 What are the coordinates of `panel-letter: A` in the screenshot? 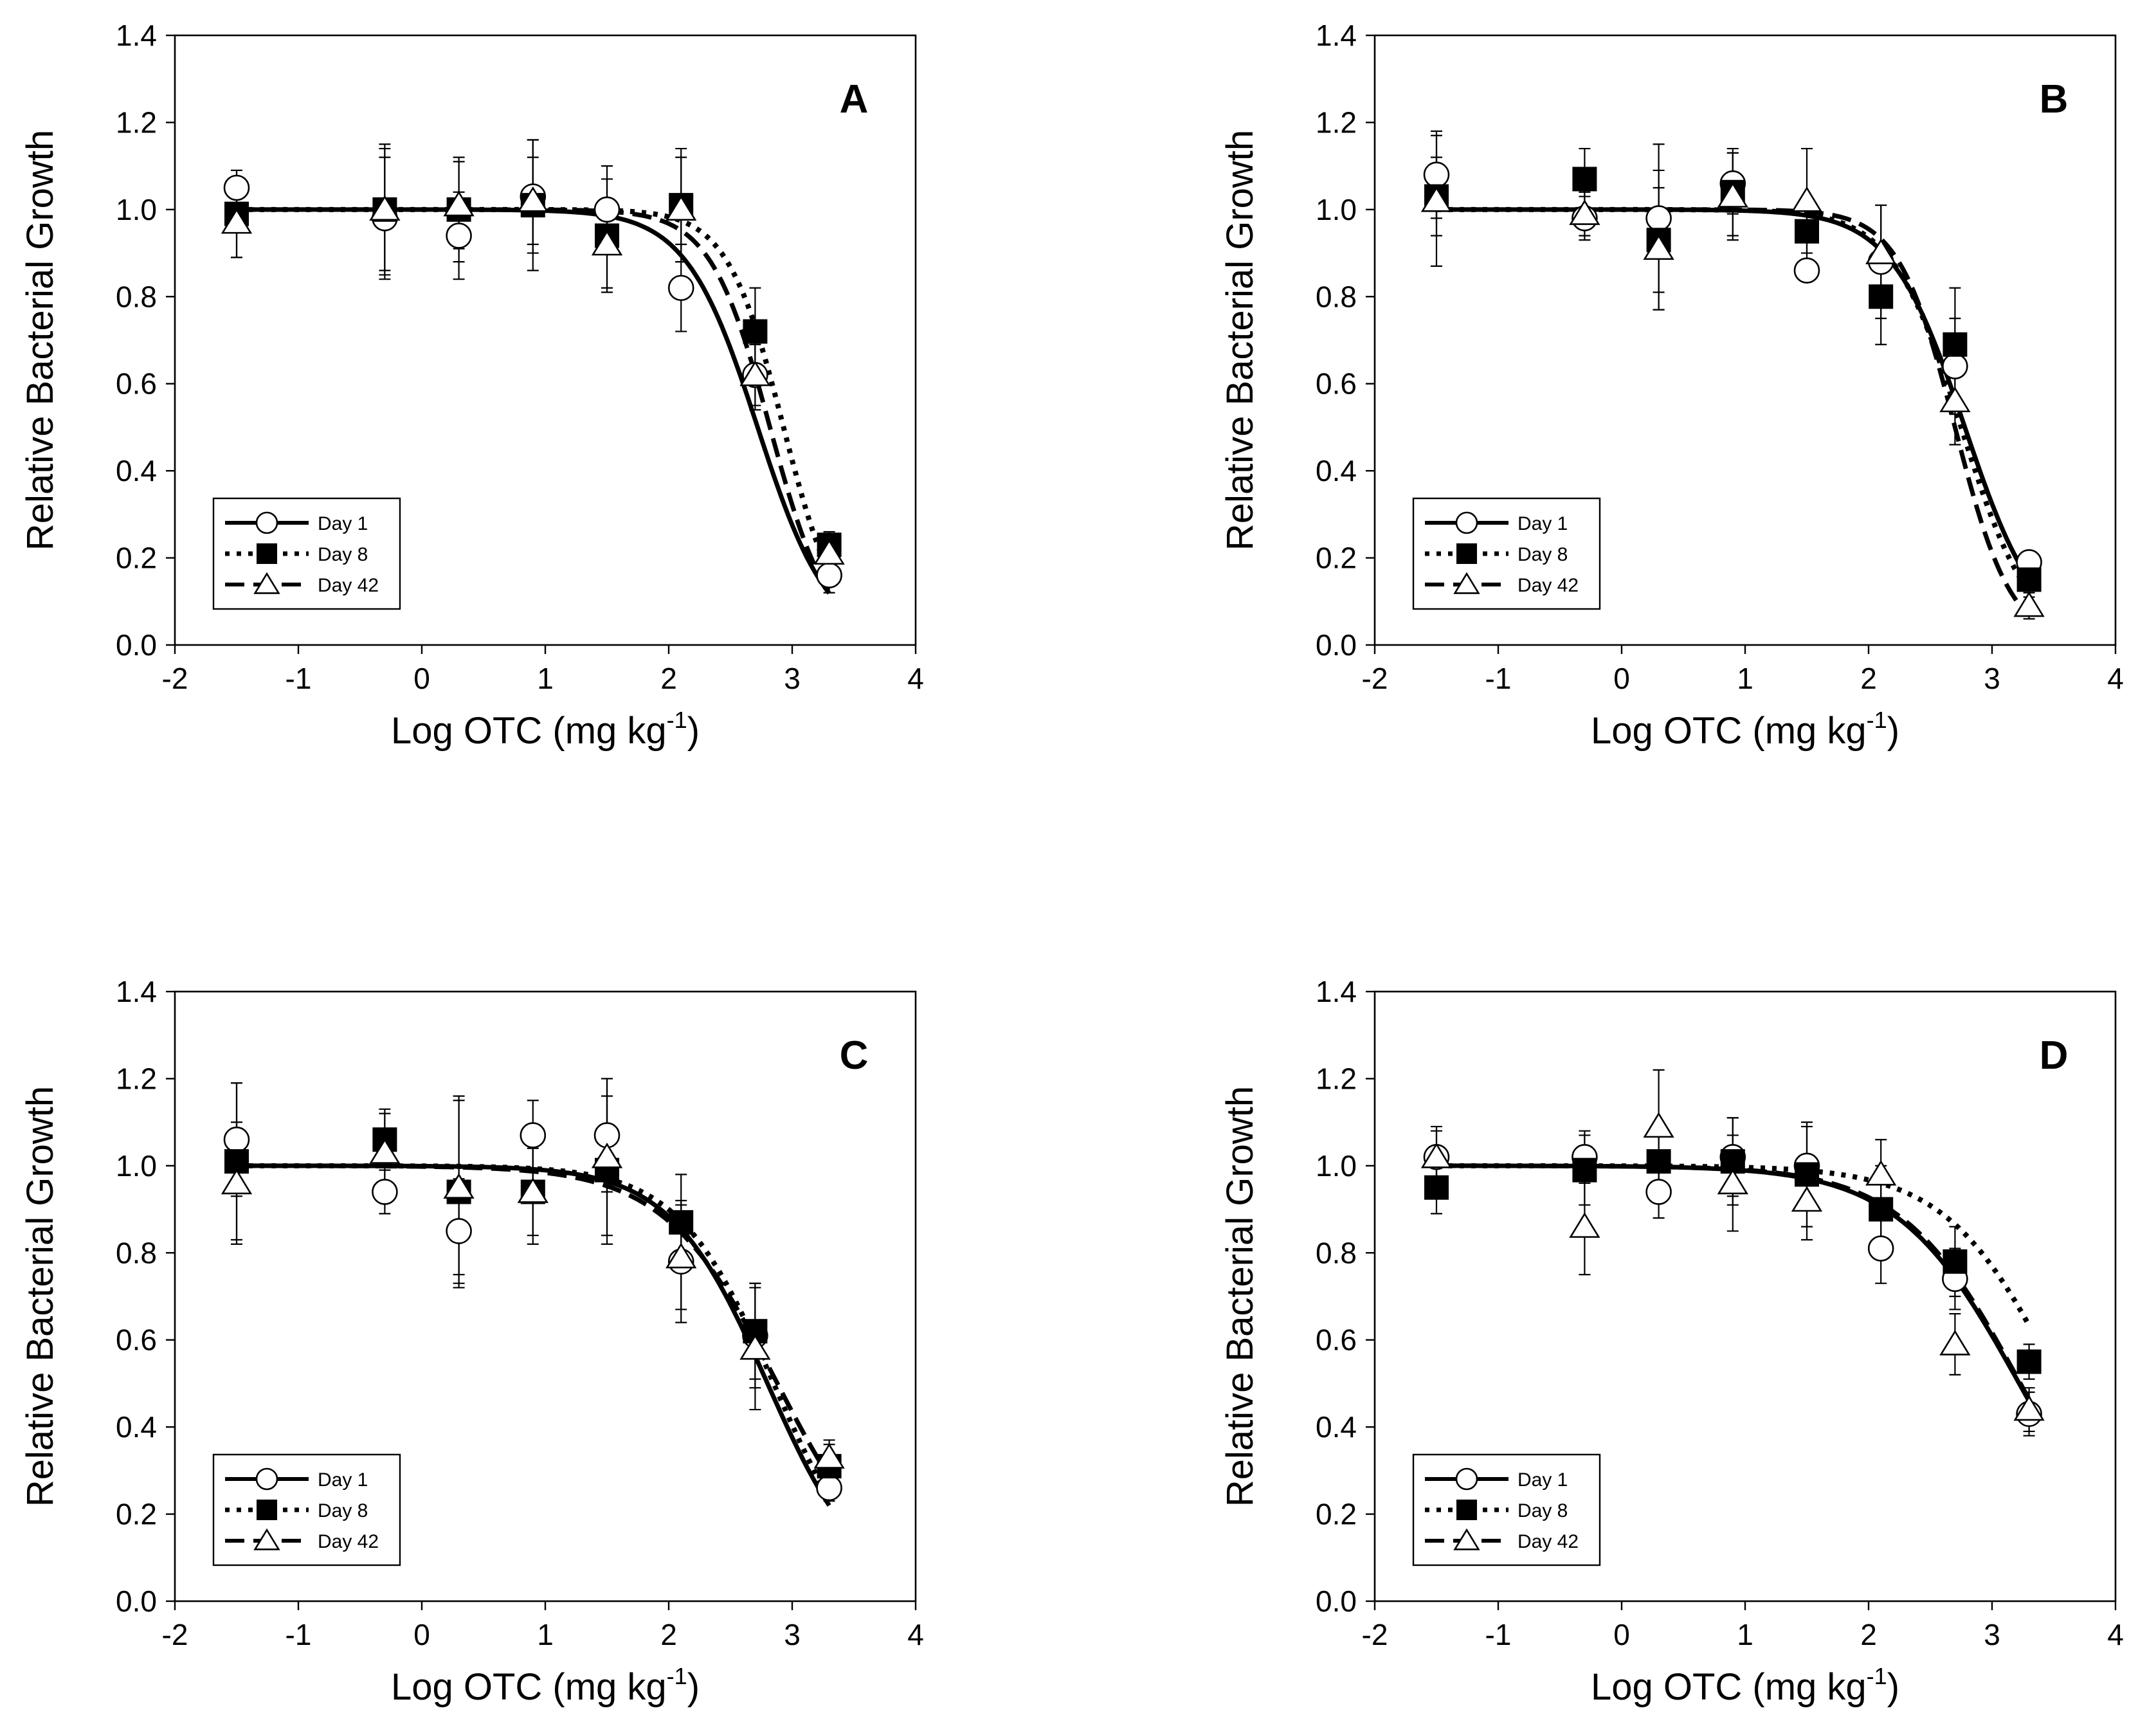 It's located at (854, 99).